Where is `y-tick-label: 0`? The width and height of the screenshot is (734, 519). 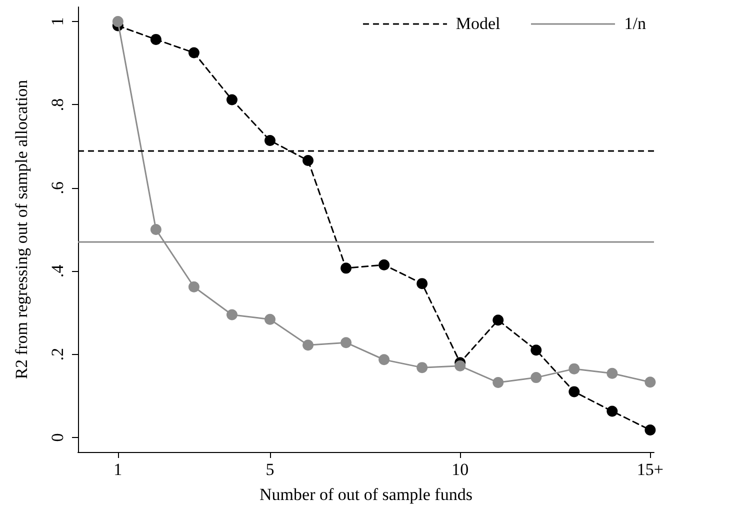 y-tick-label: 0 is located at coordinates (57, 437).